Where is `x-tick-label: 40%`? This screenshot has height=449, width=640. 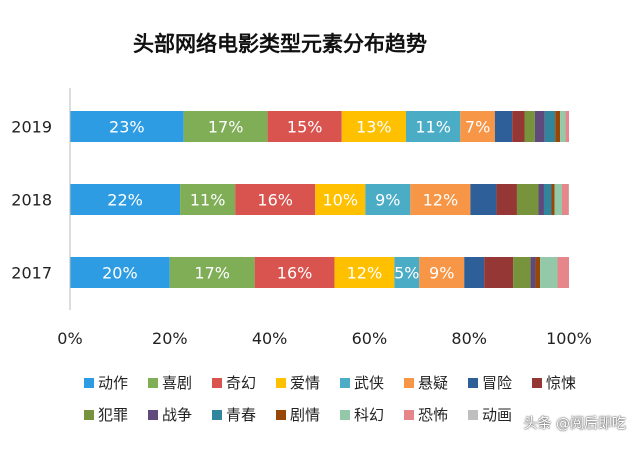 x-tick-label: 40% is located at coordinates (270, 338).